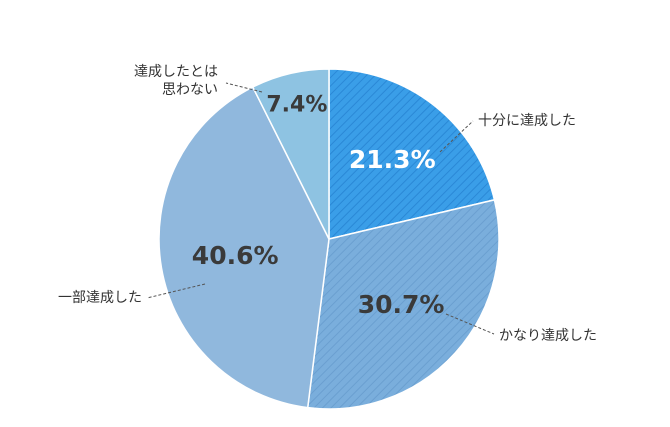 The width and height of the screenshot is (670, 427). I want to click on slice-value-4: 7.4%, so click(296, 104).